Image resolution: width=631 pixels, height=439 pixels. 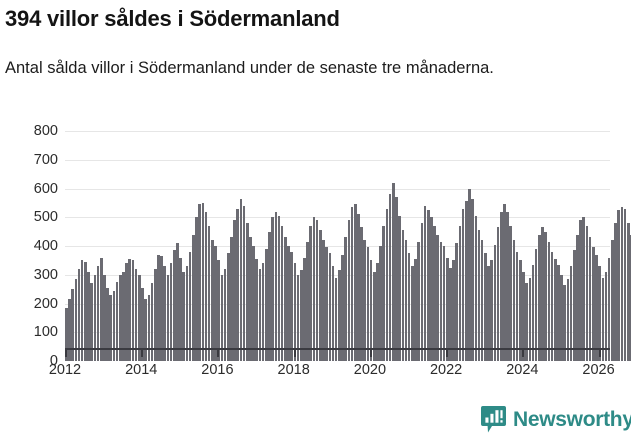 What do you see at coordinates (45, 131) in the screenshot?
I see `y-axis-tick-label: 800` at bounding box center [45, 131].